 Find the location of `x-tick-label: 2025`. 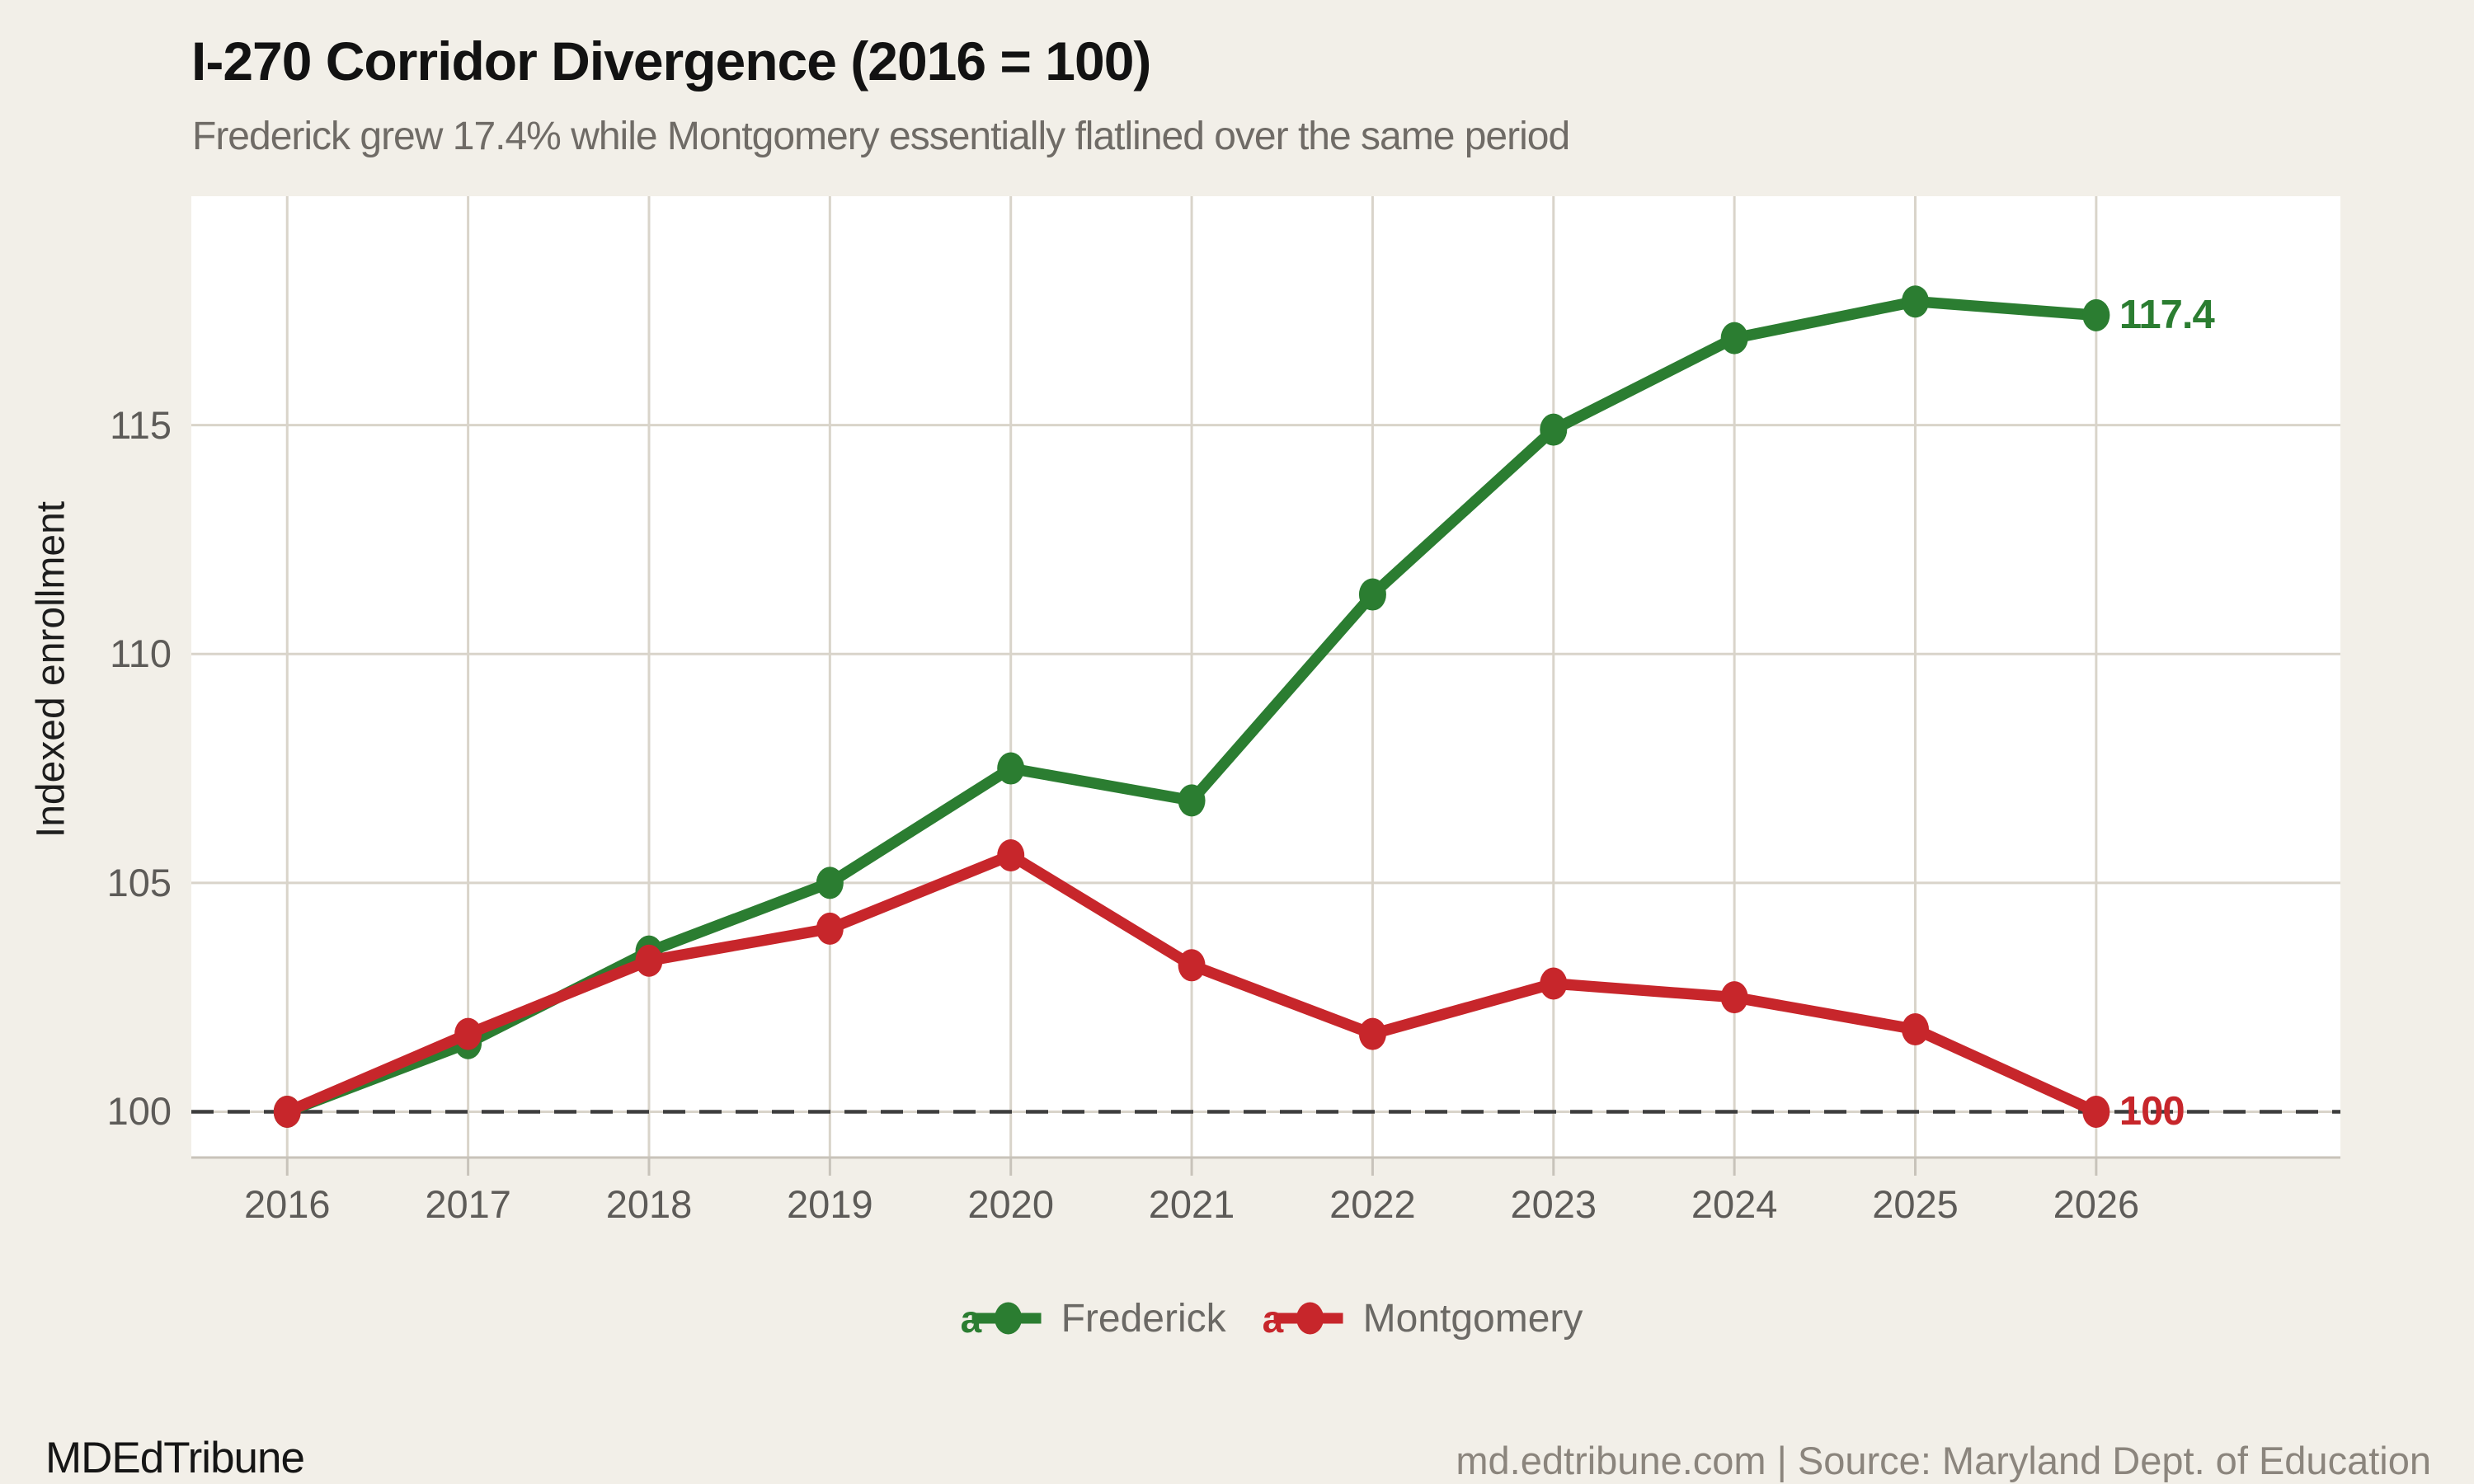

x-tick-label: 2025 is located at coordinates (1915, 1204).